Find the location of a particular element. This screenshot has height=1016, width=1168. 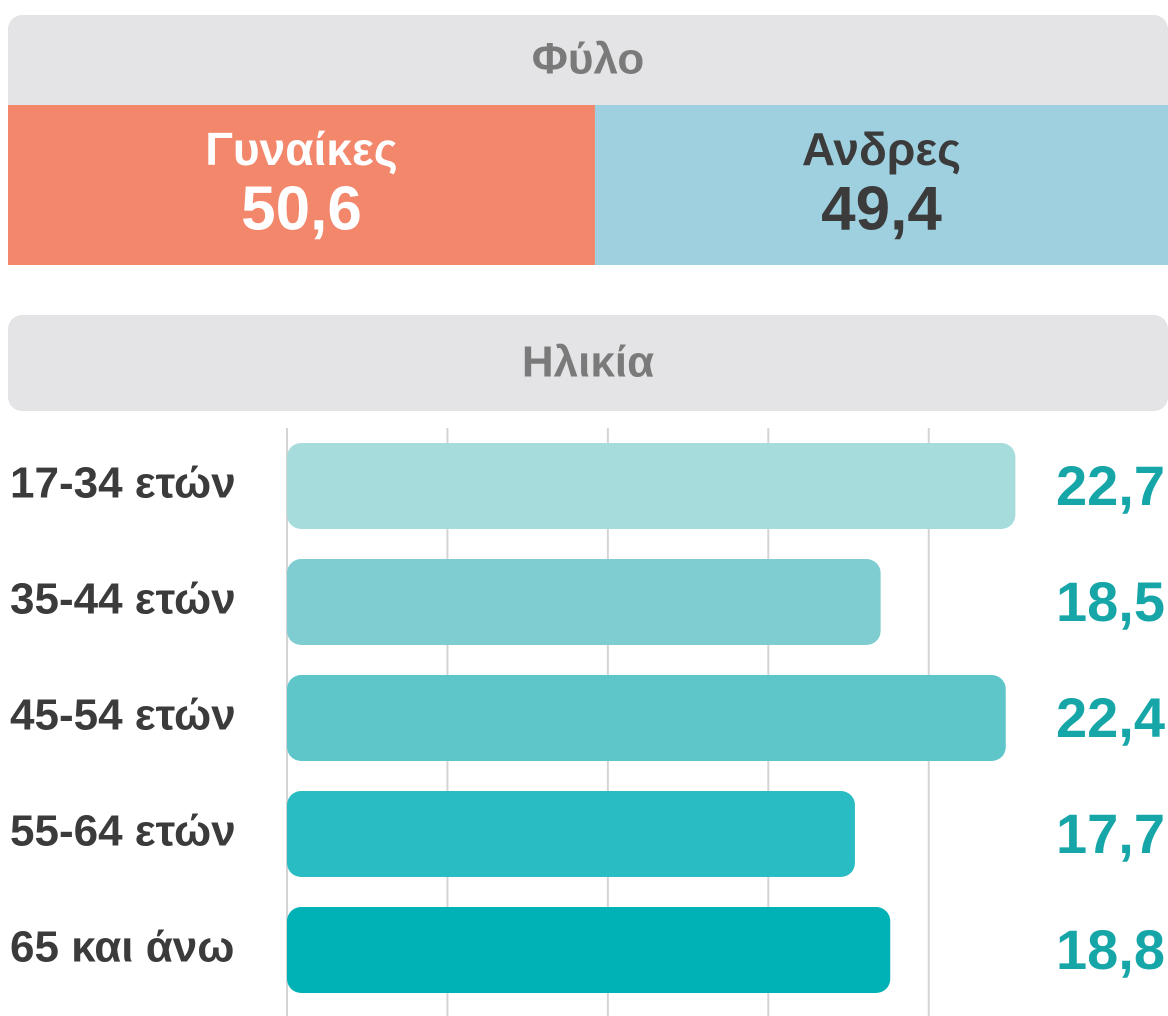

category-label: 65 και άνω is located at coordinates (122, 947).